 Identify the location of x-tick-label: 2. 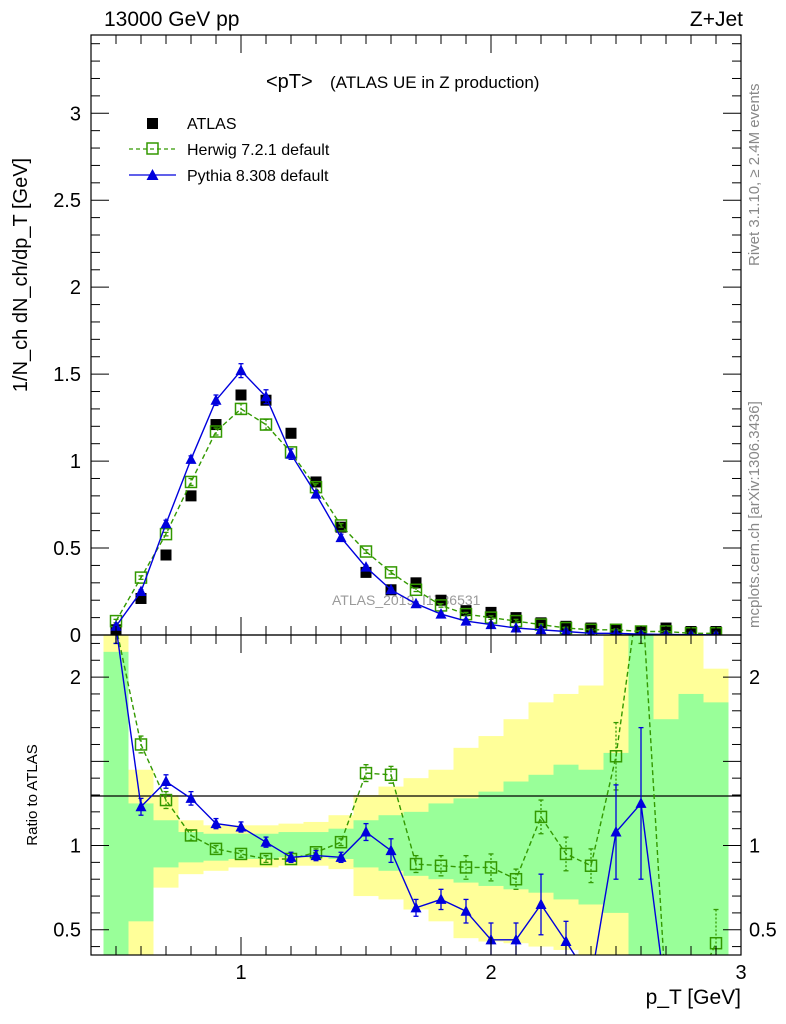
(490, 973).